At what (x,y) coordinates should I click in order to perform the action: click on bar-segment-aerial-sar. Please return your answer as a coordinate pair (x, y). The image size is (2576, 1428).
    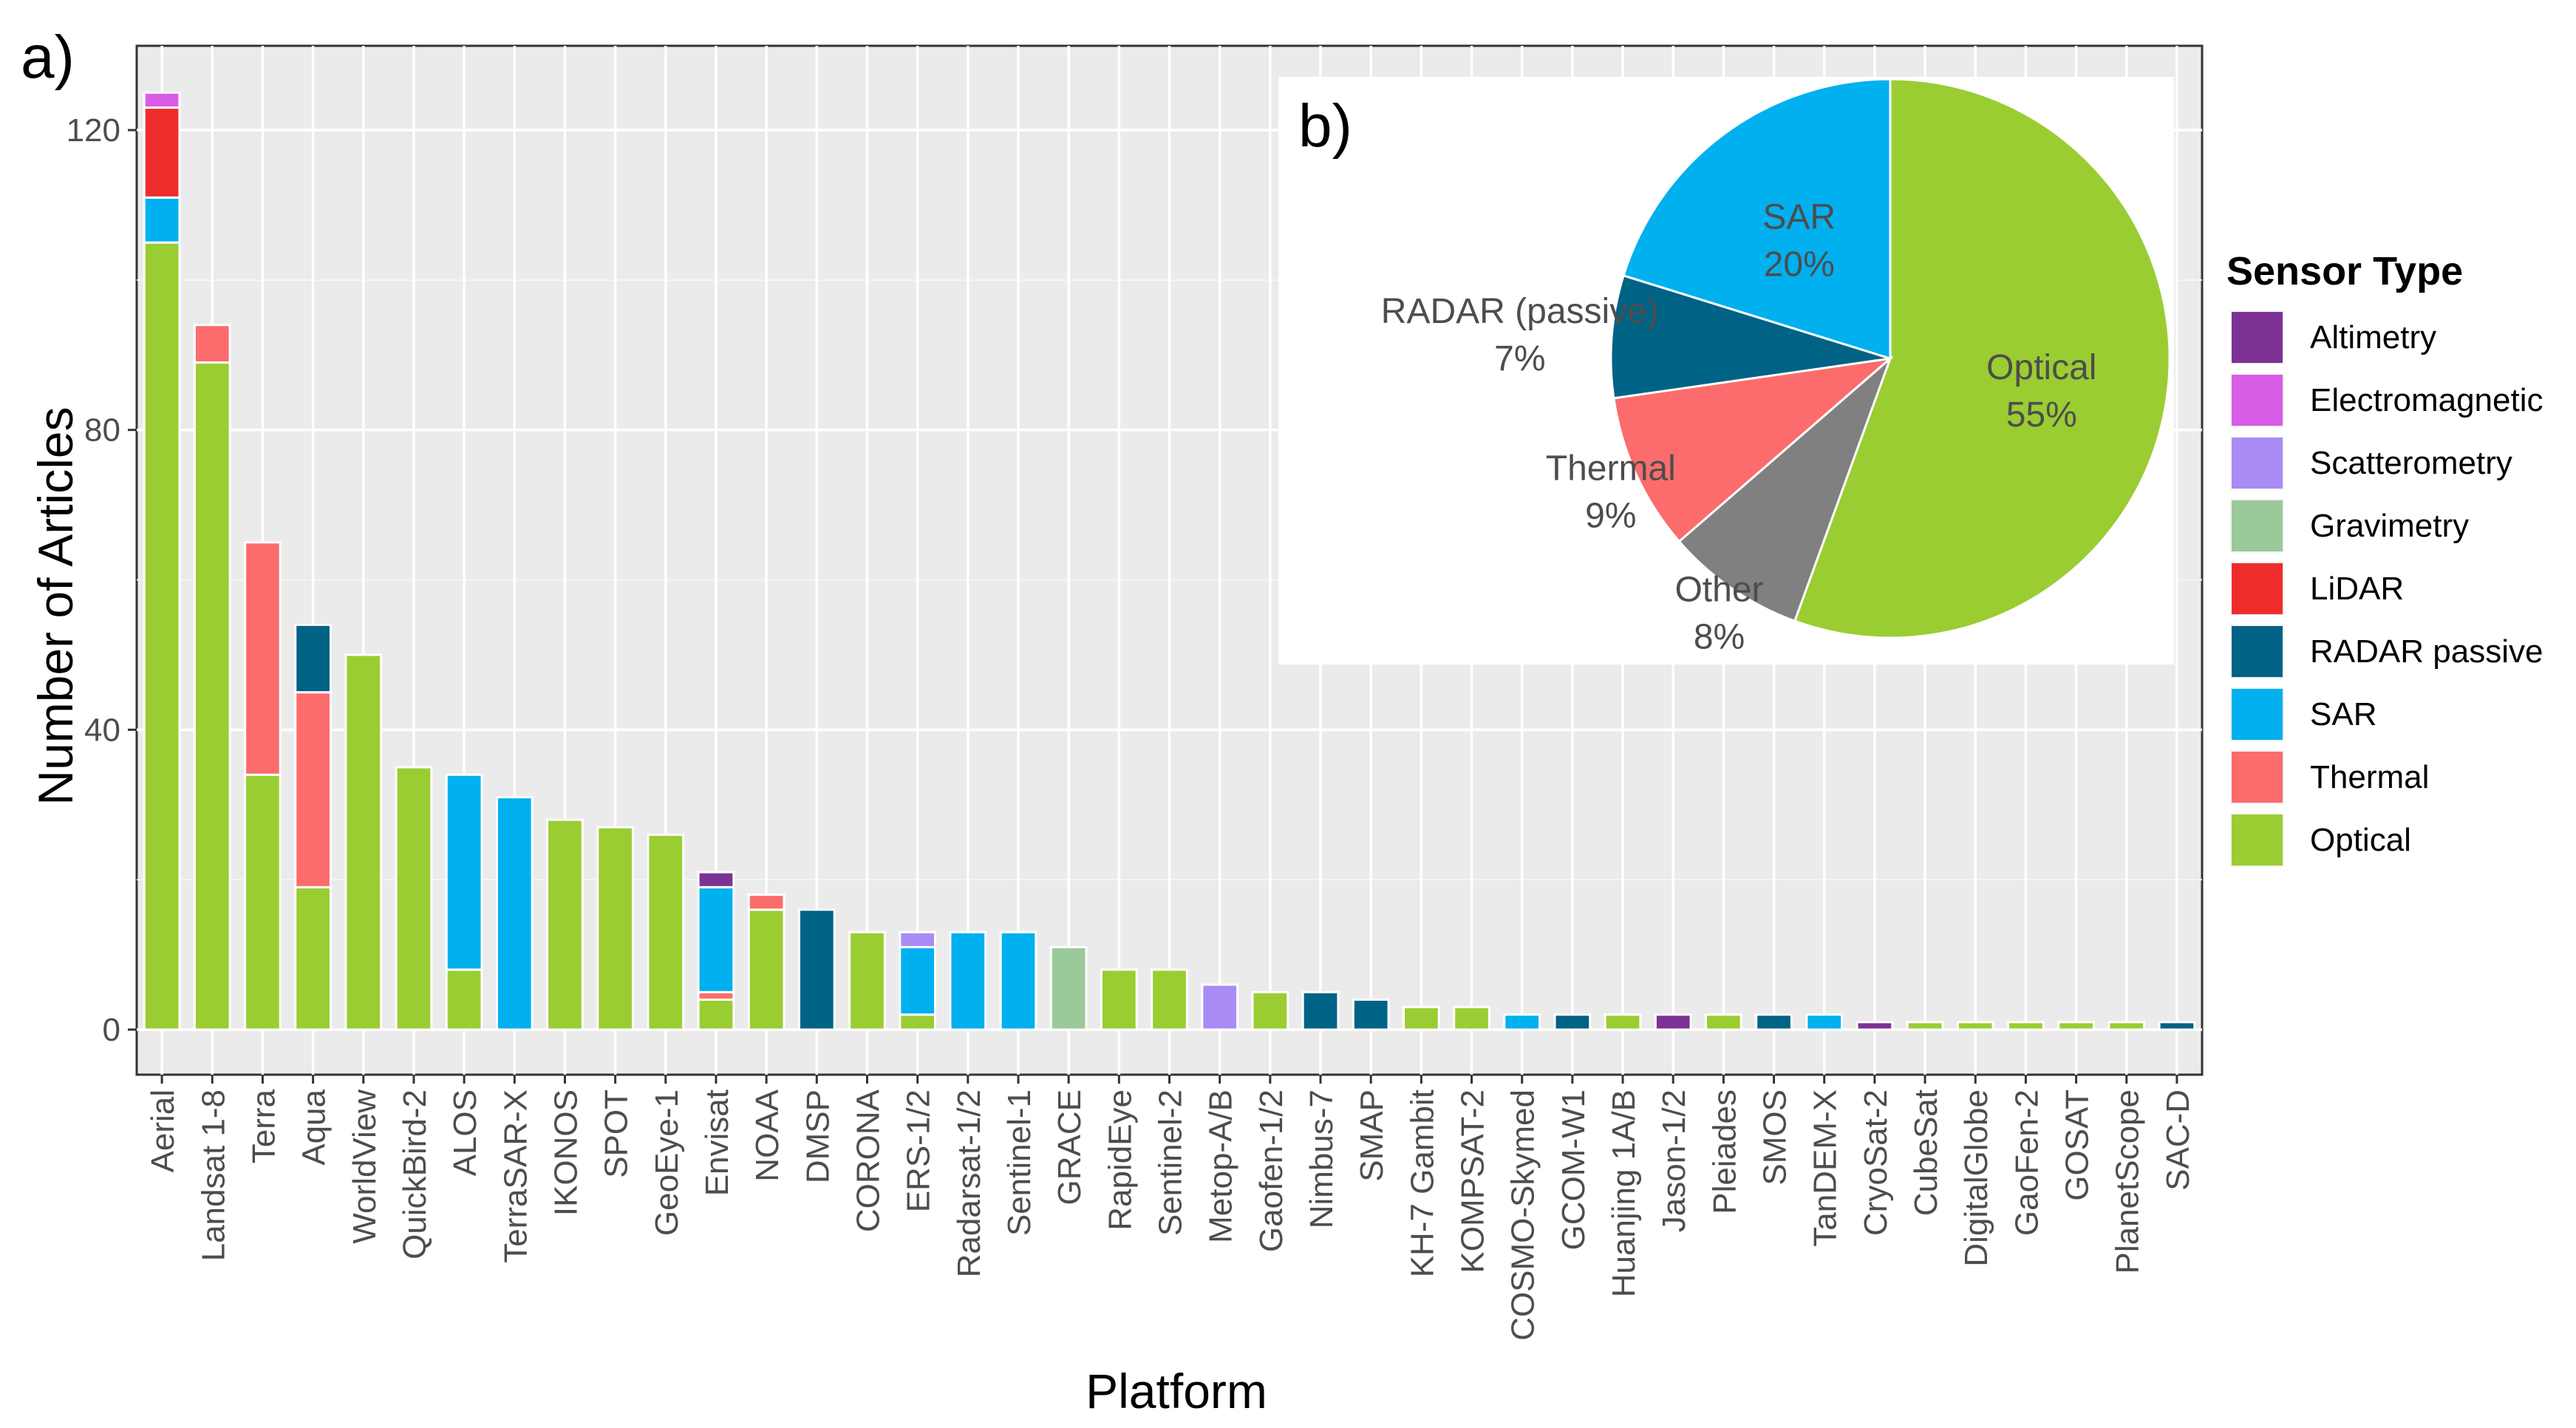
    Looking at the image, I should click on (162, 220).